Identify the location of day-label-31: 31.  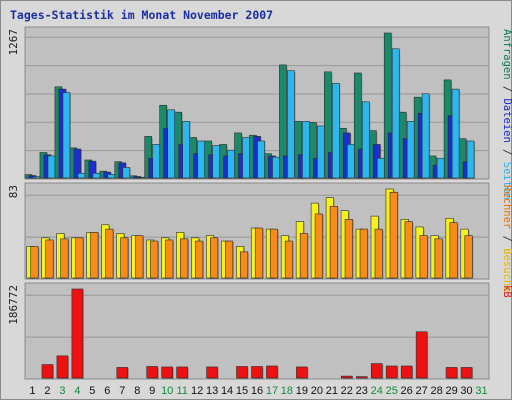
(481, 391).